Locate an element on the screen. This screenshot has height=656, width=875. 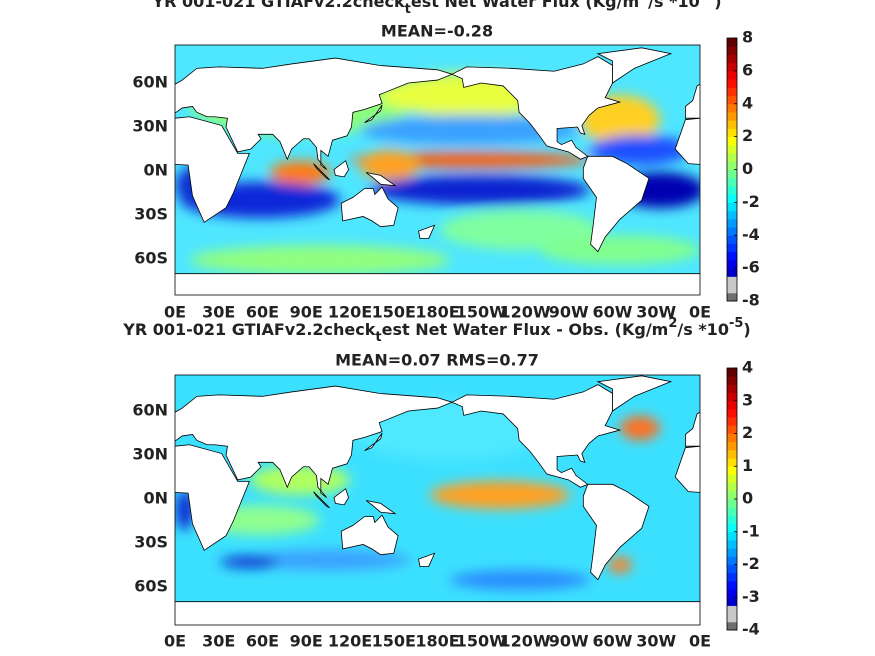
lat-label: 0N is located at coordinates (155, 498).